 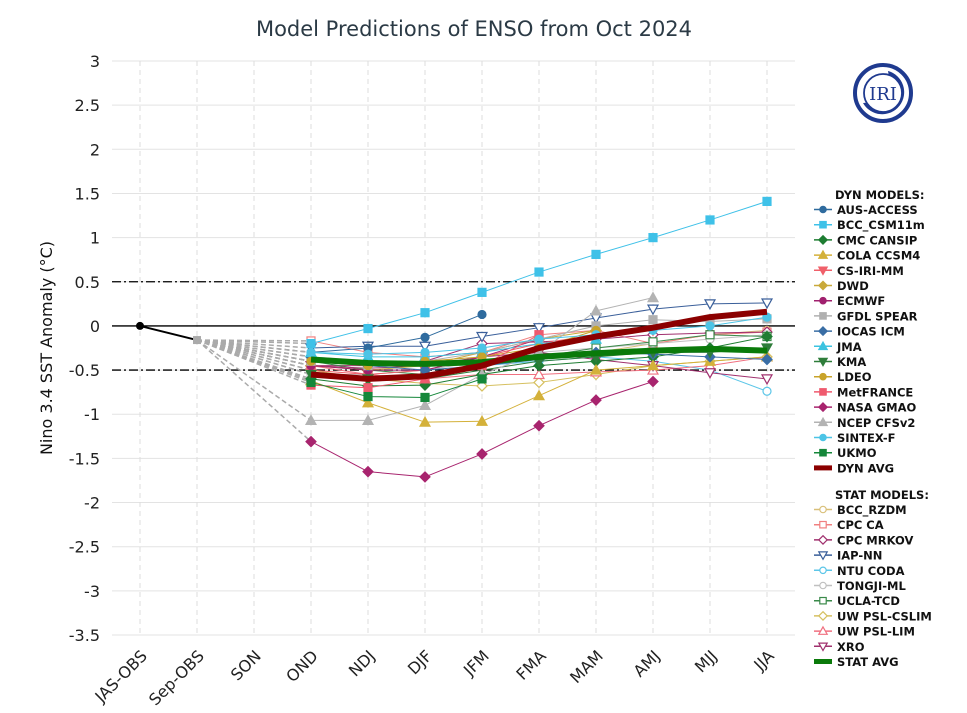 I want to click on legend-label: CPC MRKOV, so click(x=875, y=540).